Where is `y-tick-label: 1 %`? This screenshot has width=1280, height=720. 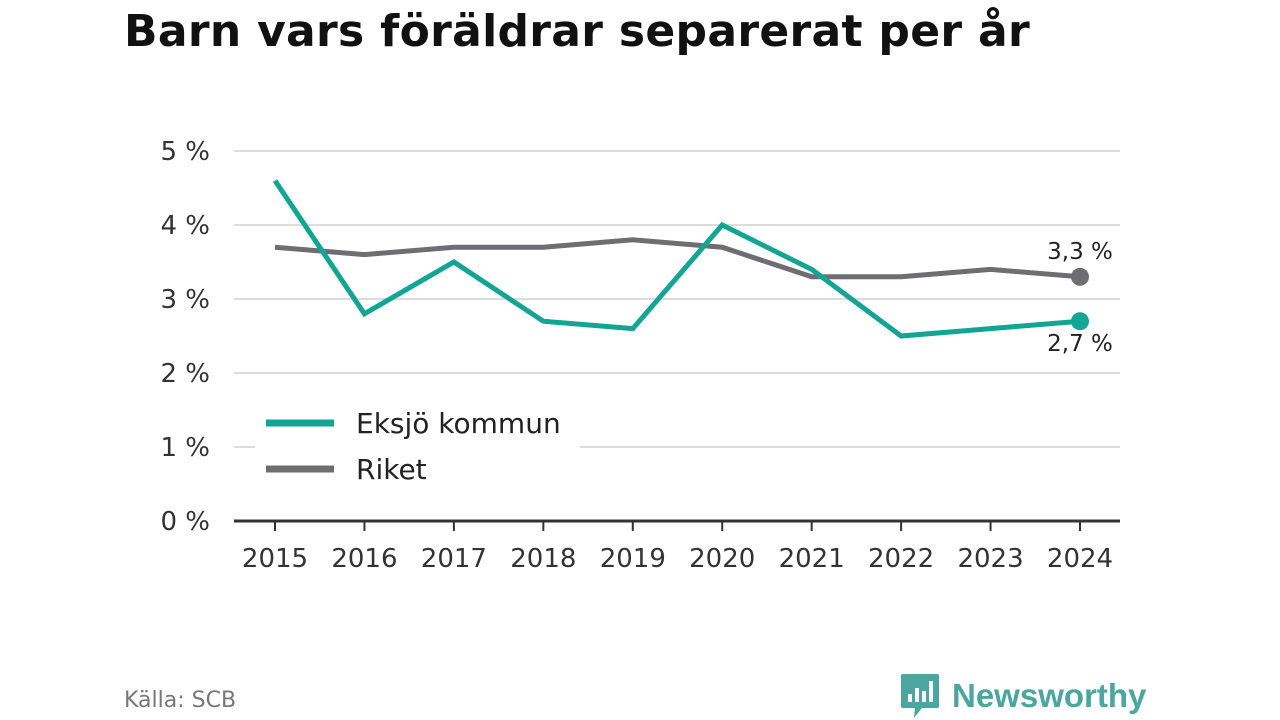
y-tick-label: 1 % is located at coordinates (185, 448).